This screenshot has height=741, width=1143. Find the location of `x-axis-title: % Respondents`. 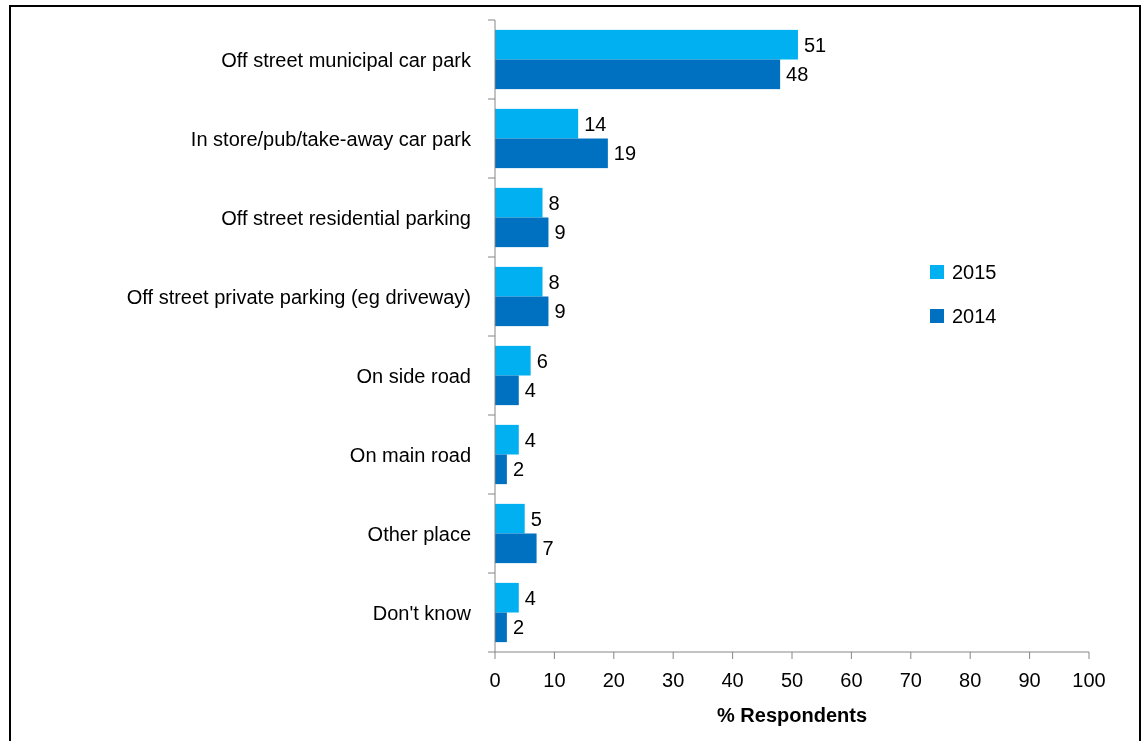

x-axis-title: % Respondents is located at coordinates (792, 715).